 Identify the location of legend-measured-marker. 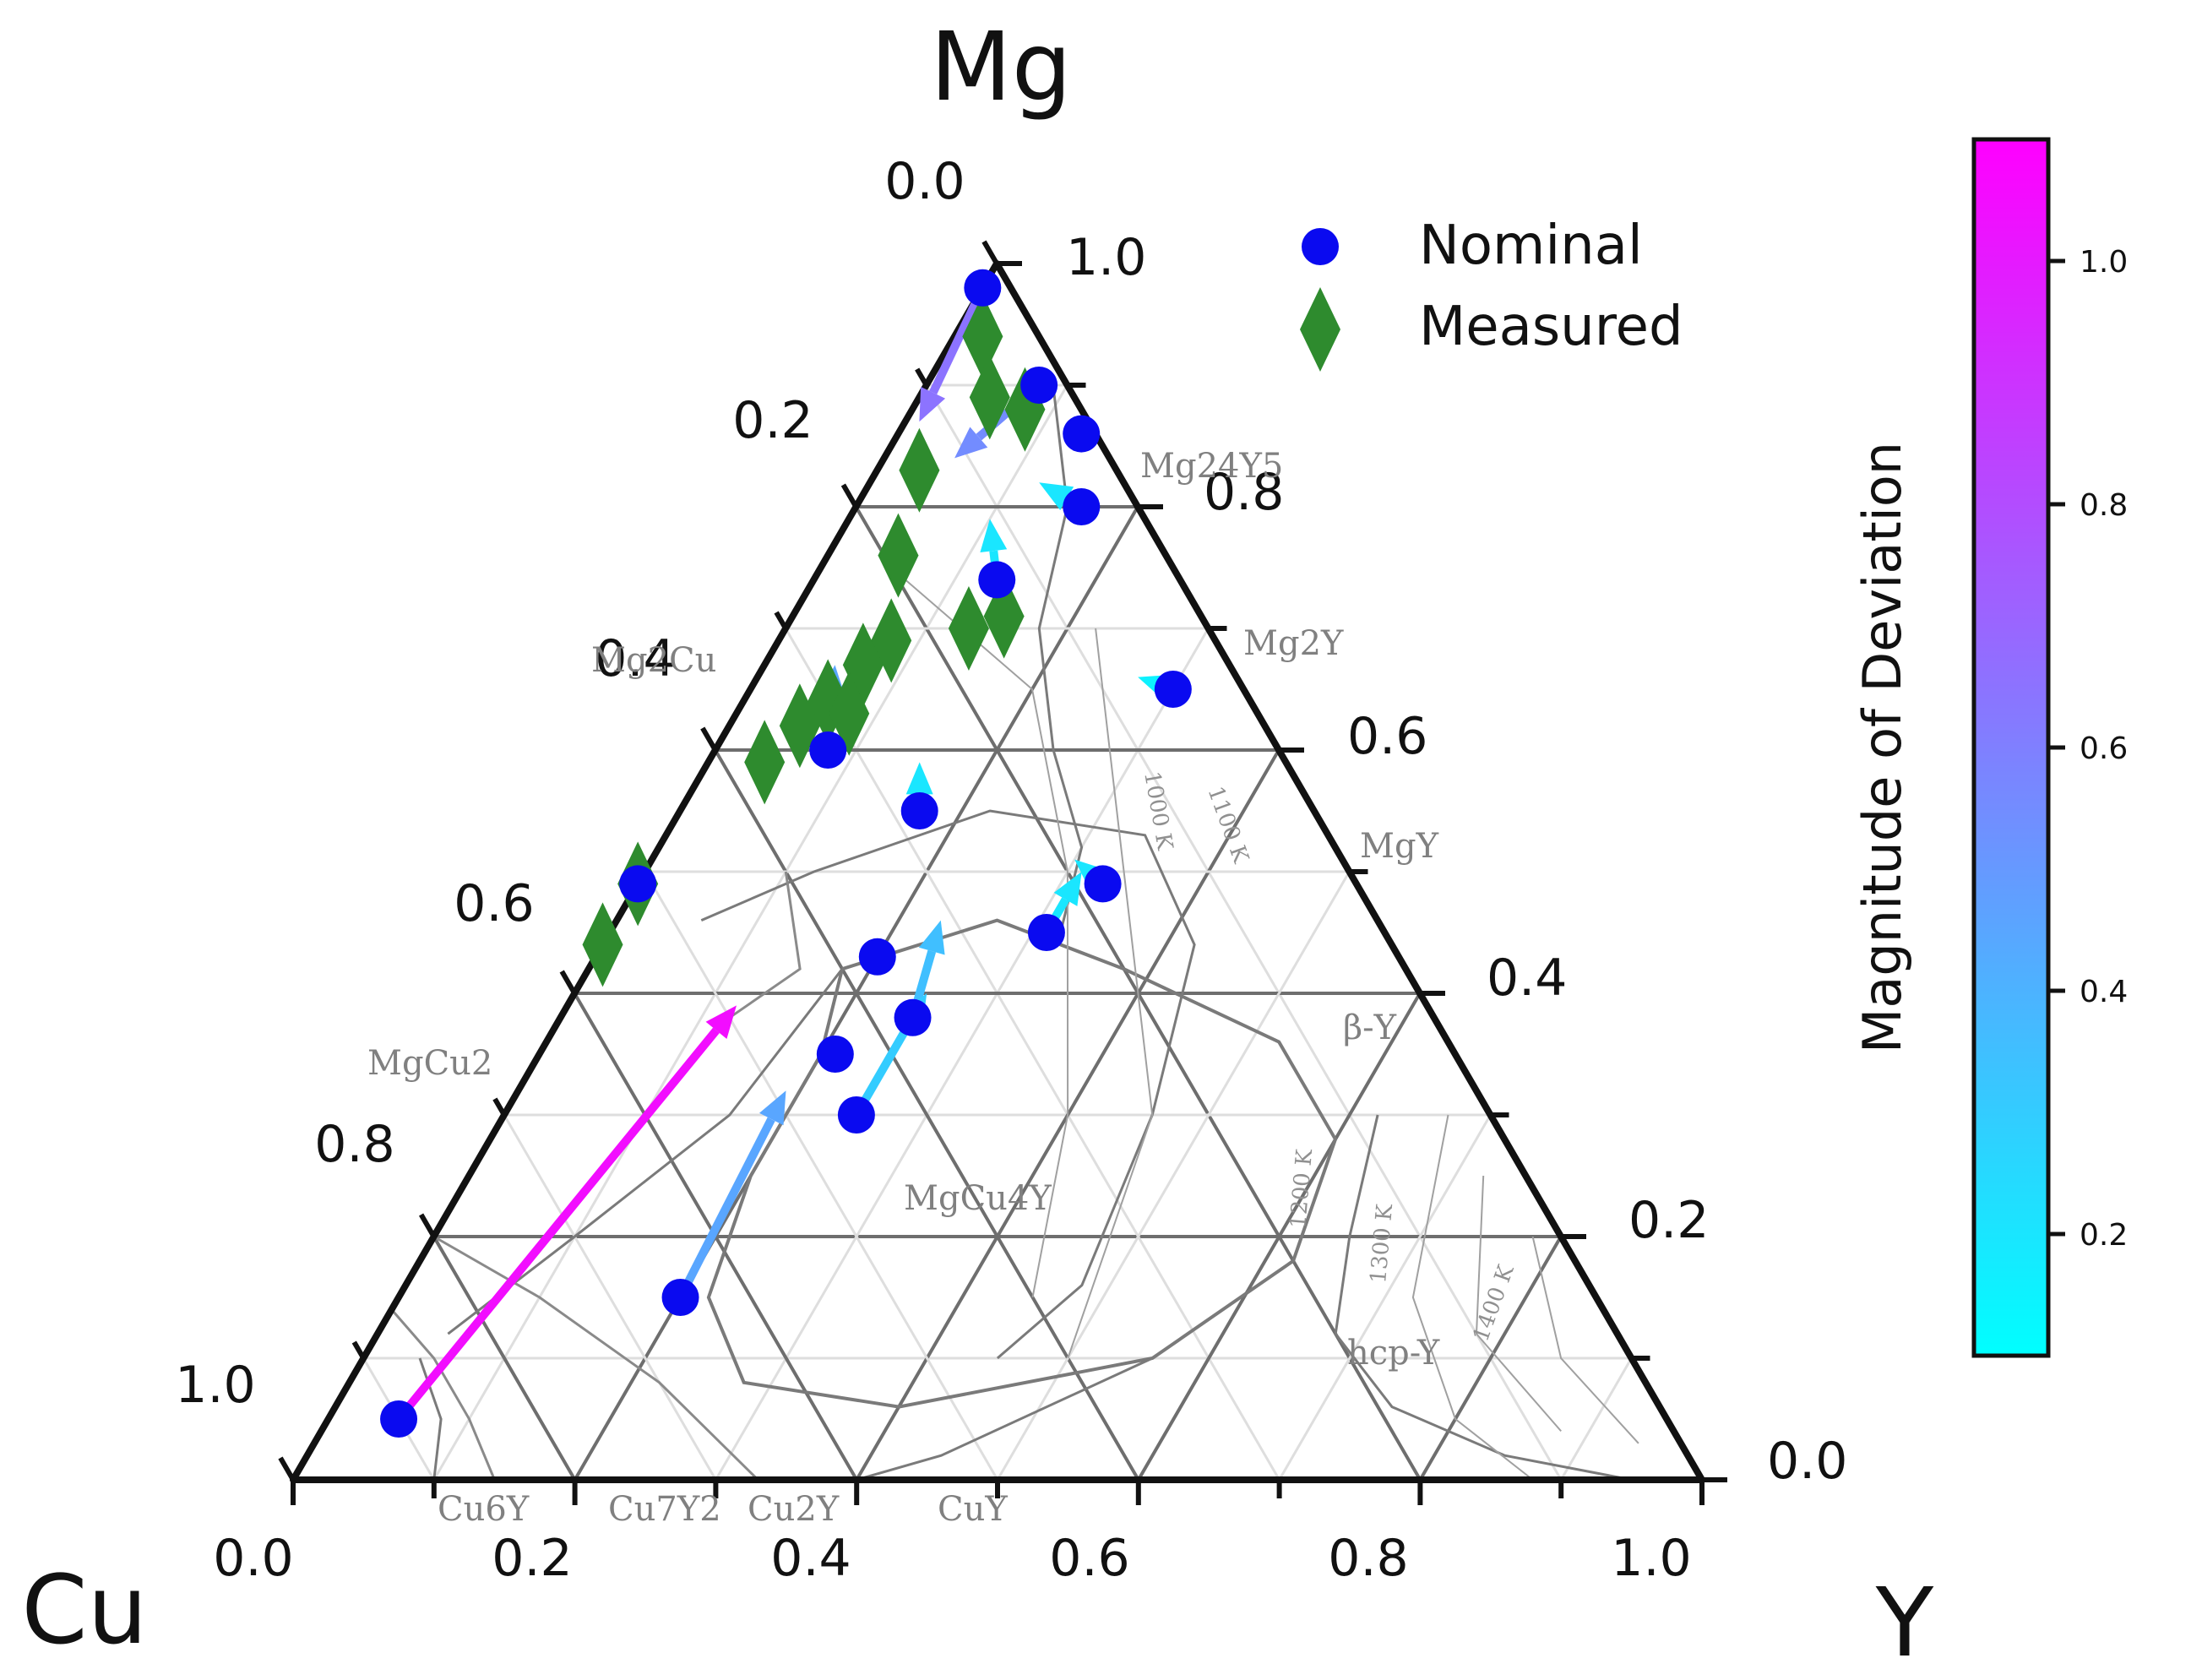
(1320, 329).